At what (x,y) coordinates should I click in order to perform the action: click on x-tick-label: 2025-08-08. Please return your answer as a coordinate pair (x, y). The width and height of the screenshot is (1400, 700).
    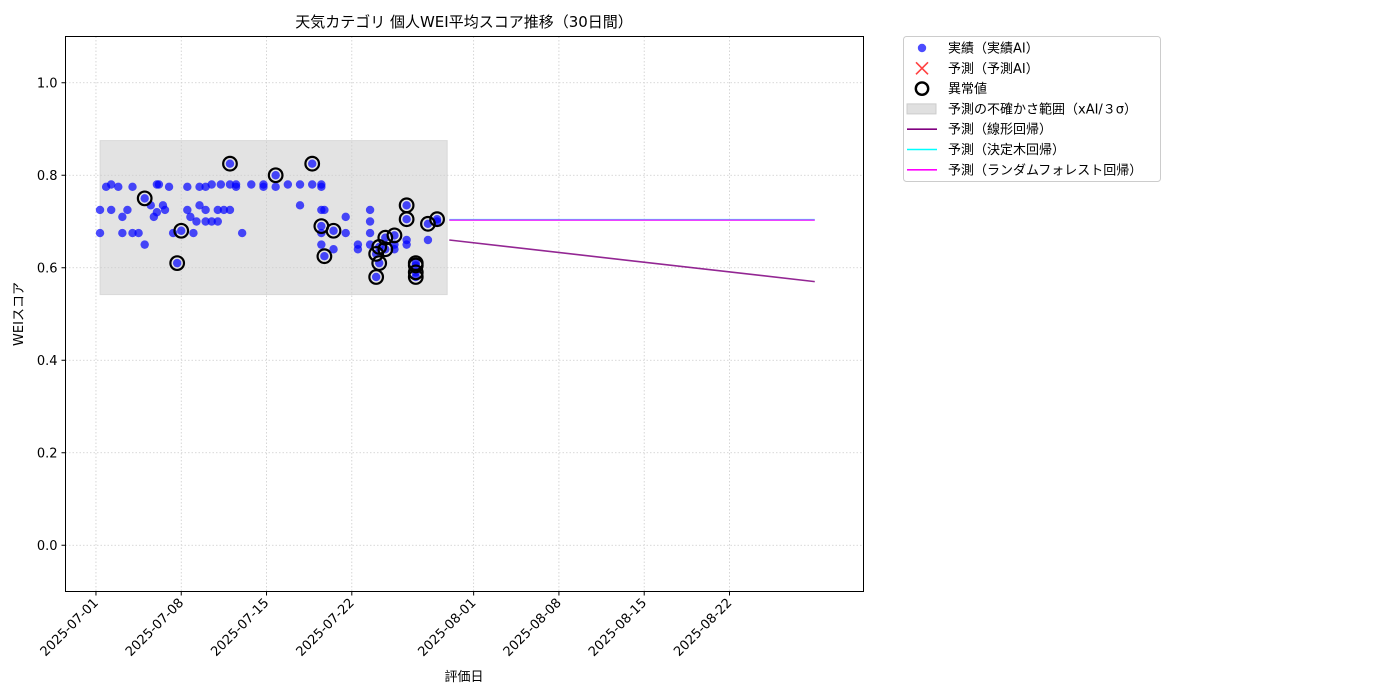
    Looking at the image, I should click on (533, 628).